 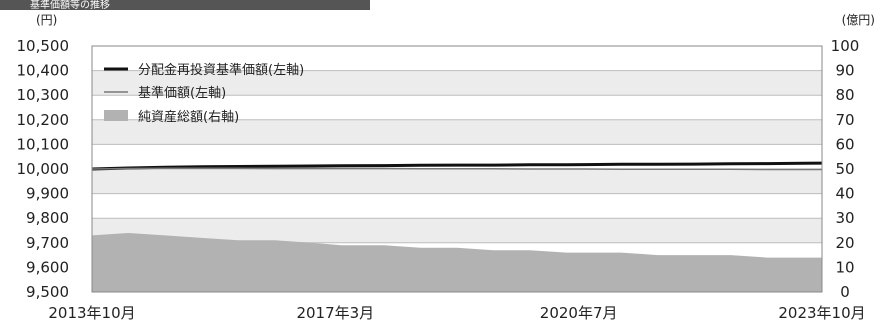 What do you see at coordinates (844, 169) in the screenshot?
I see `y-right-tick-label: 50` at bounding box center [844, 169].